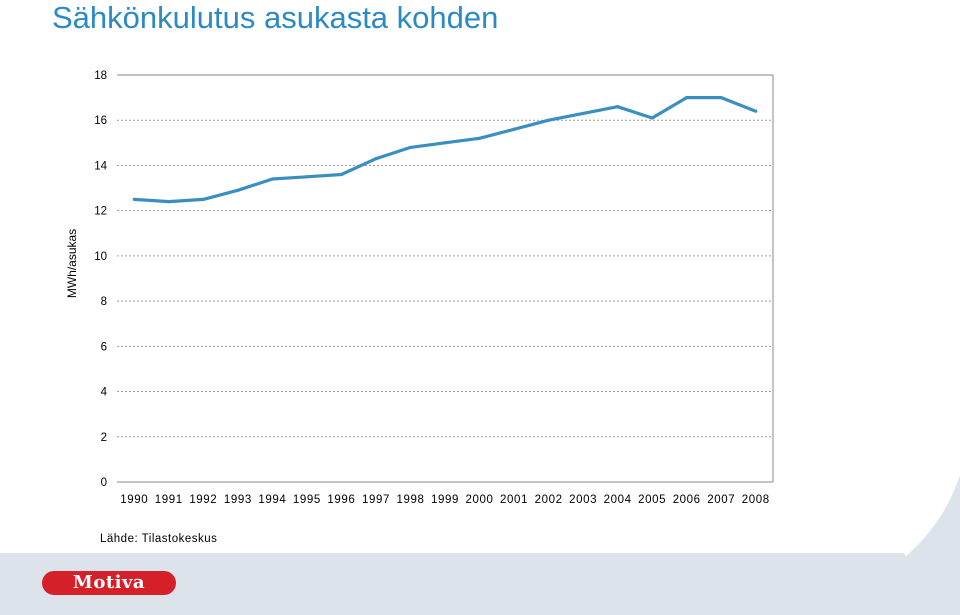 This screenshot has height=615, width=960. I want to click on motiva-logo: Motiva, so click(109, 583).